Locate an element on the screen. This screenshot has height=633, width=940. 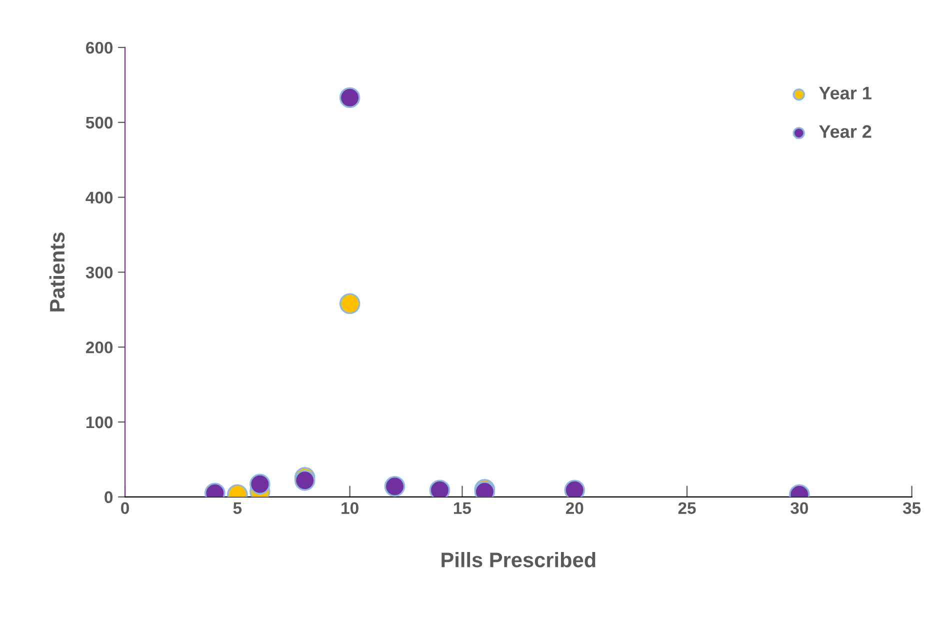
x-axis-title: Pills Prescribed is located at coordinates (519, 560).